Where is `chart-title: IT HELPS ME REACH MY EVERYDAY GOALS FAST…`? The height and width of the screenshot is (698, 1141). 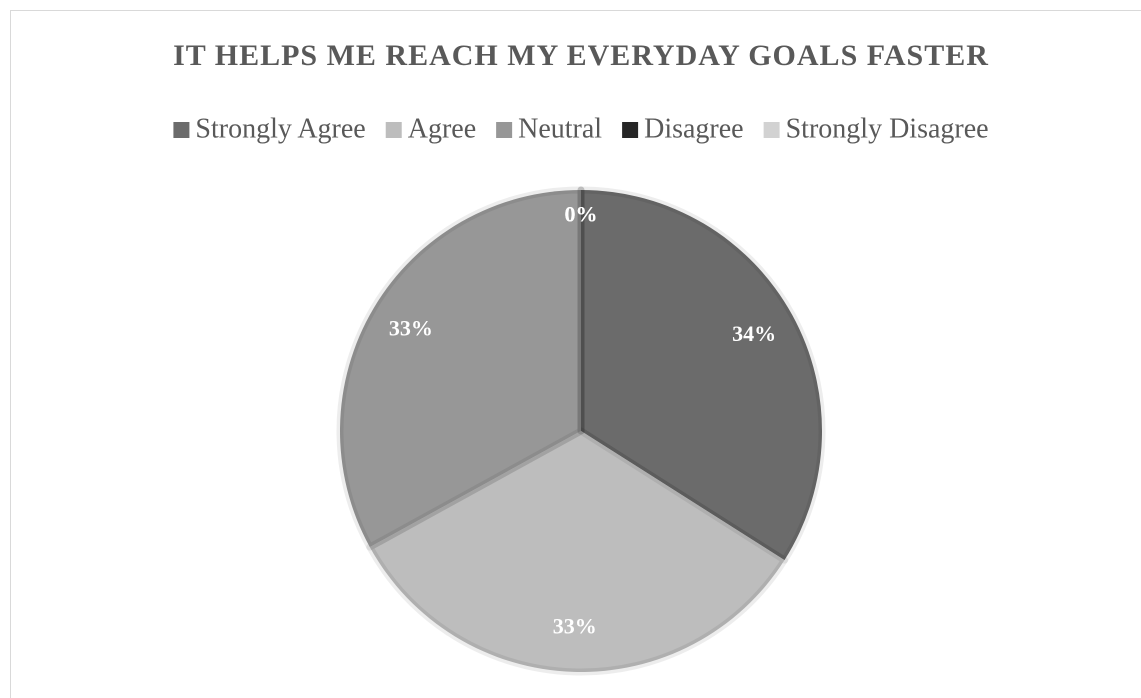
chart-title: IT HELPS ME REACH MY EVERYDAY GOALS FAST… is located at coordinates (581, 55).